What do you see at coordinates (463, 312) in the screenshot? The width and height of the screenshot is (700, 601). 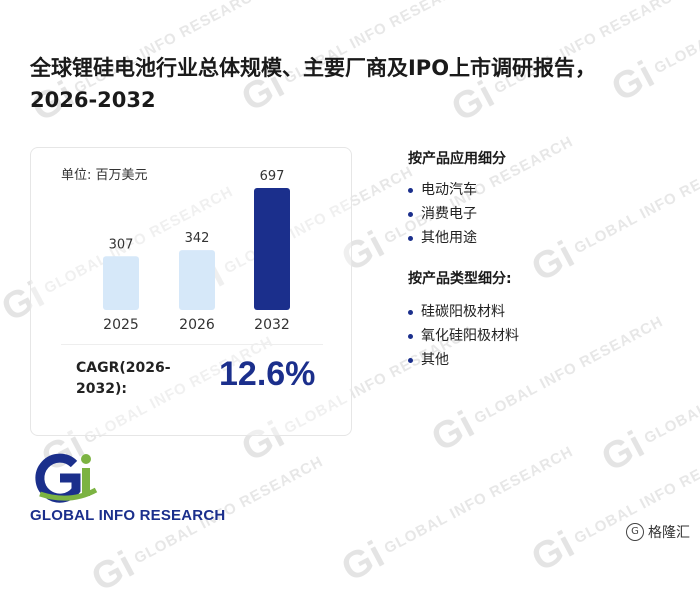 I see `list-item: 硅碳阳极材料` at bounding box center [463, 312].